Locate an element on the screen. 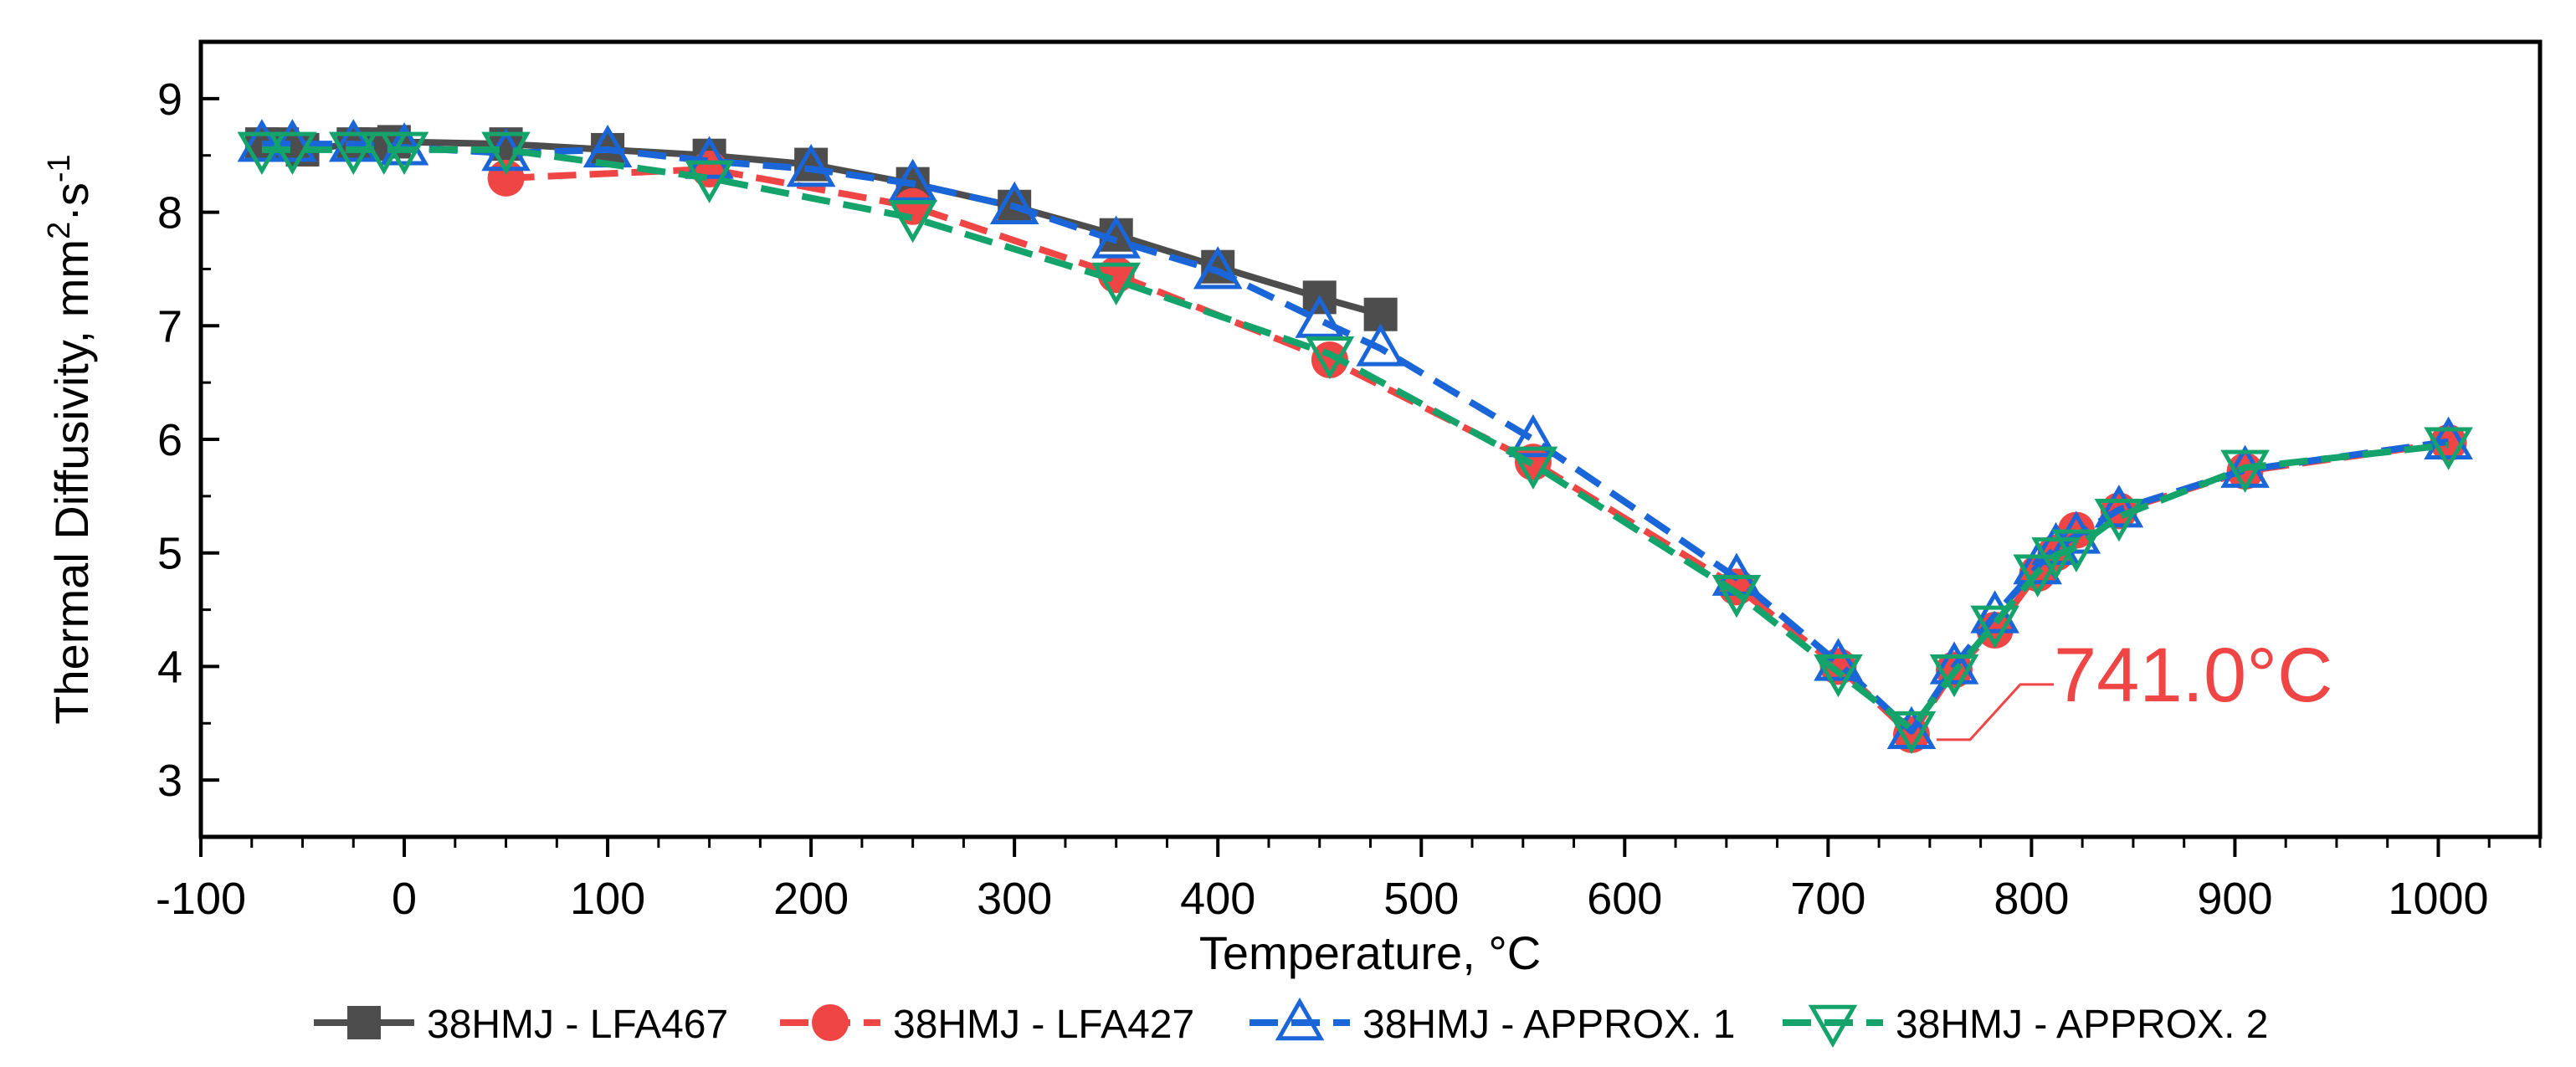 This screenshot has height=1067, width=2576. x-tick-label: -100 is located at coordinates (201, 899).